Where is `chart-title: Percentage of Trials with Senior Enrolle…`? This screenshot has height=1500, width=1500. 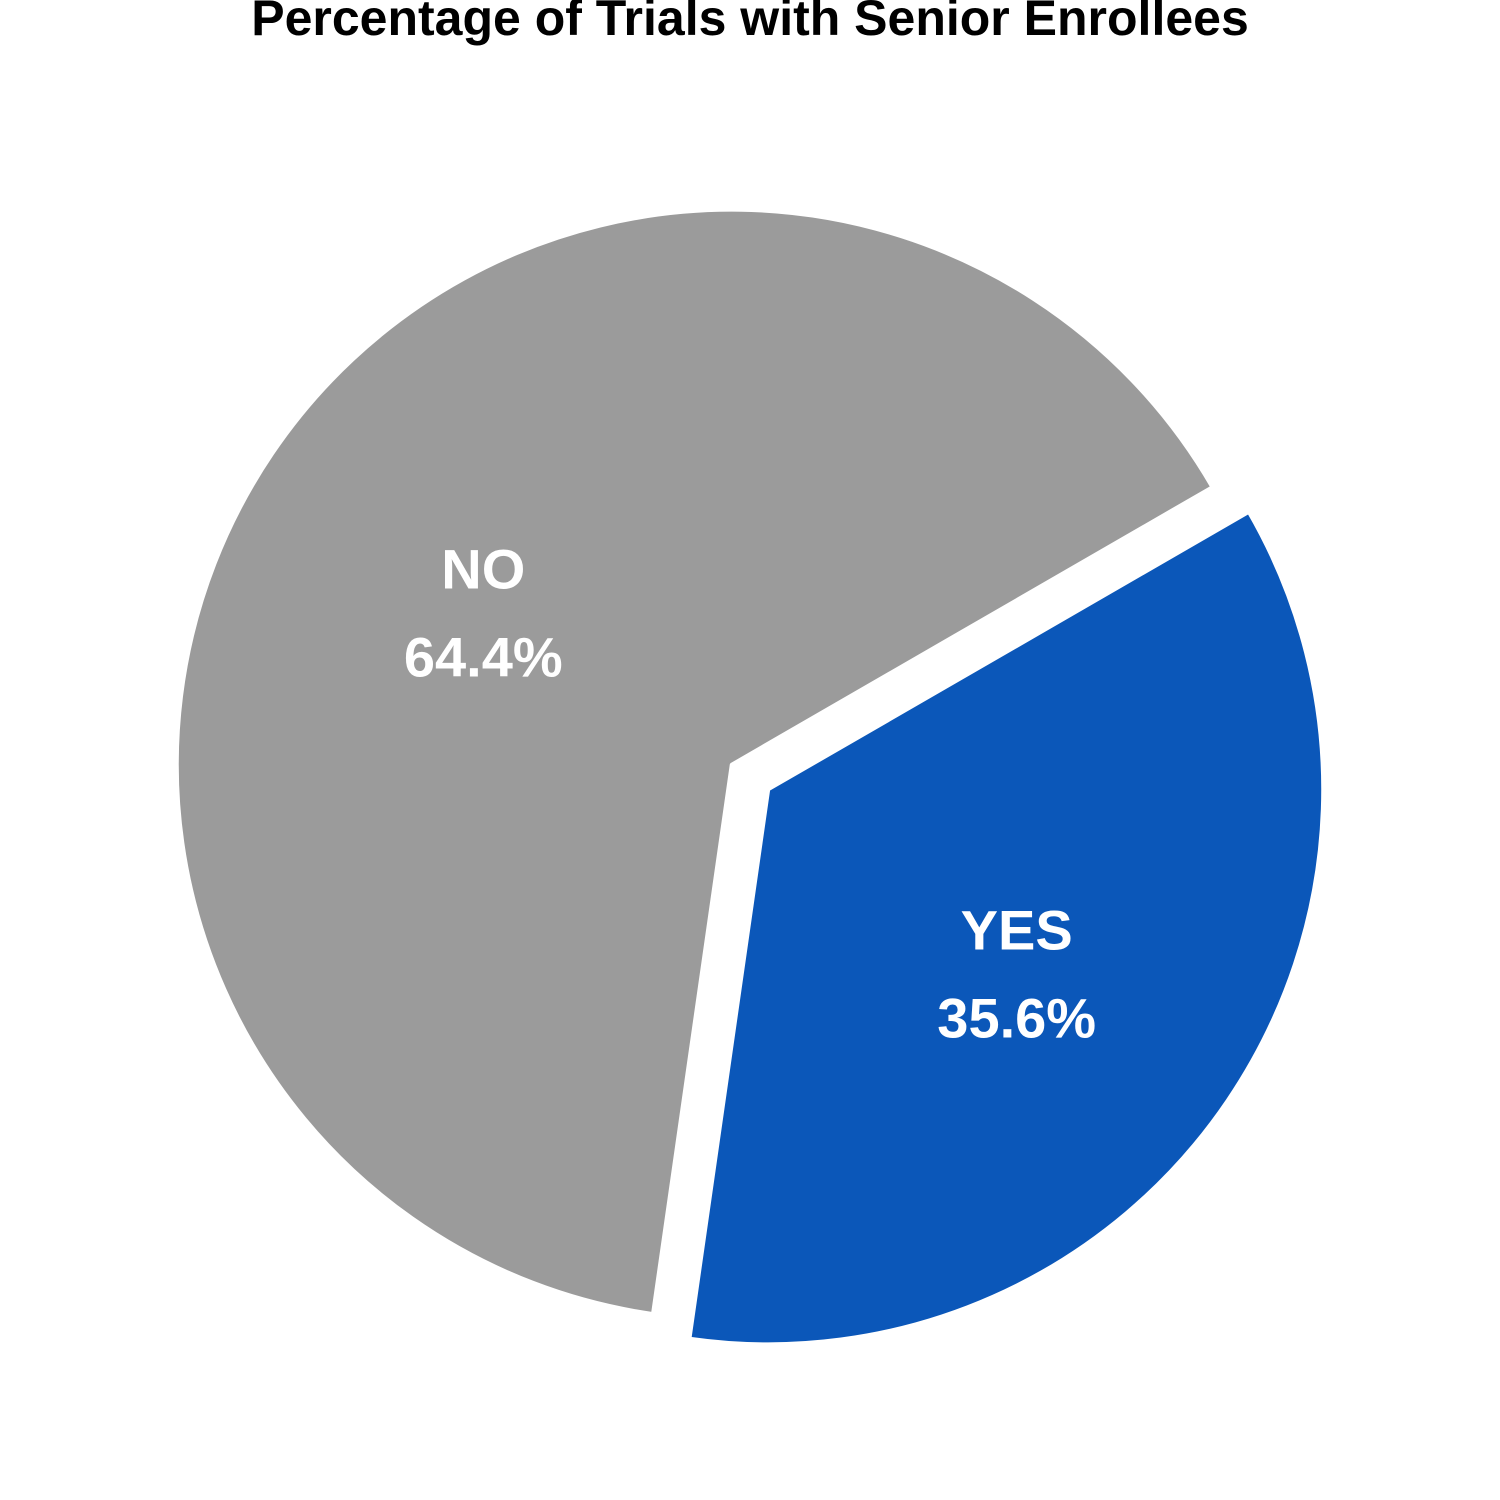
chart-title: Percentage of Trials with Senior Enrolle… is located at coordinates (750, 23).